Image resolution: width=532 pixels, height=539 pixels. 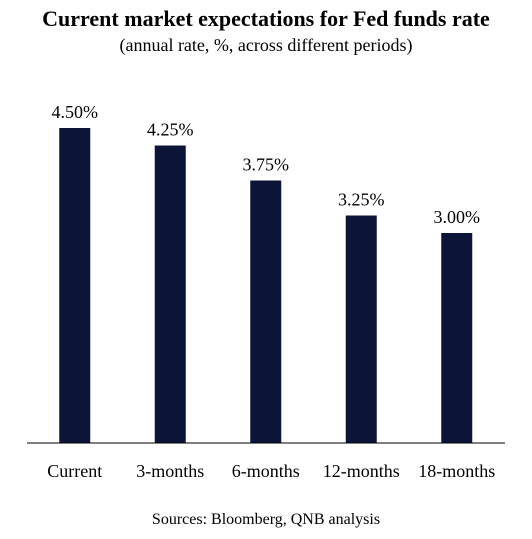 I want to click on data-label-6-months: 3.75%, so click(x=266, y=165).